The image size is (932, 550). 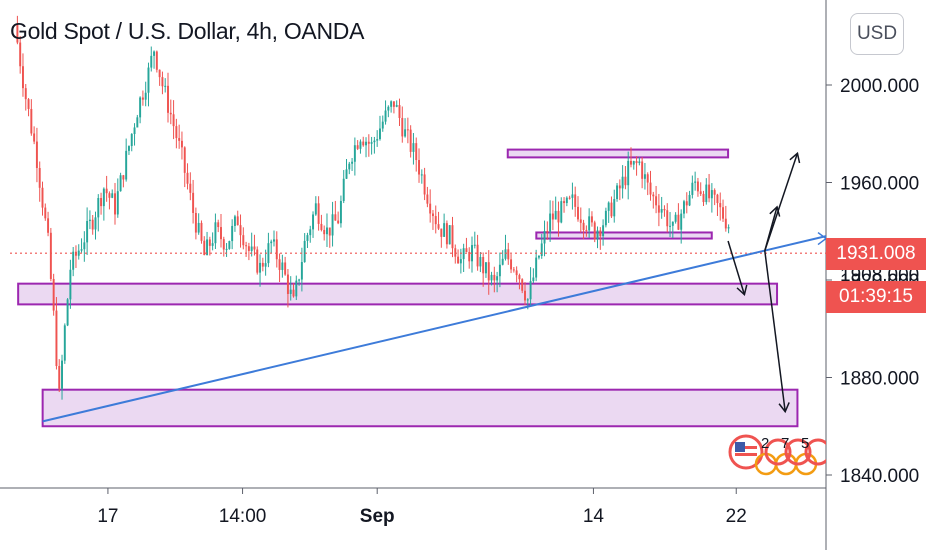 What do you see at coordinates (879, 275) in the screenshot?
I see `hidden-price-label: 1908.000` at bounding box center [879, 275].